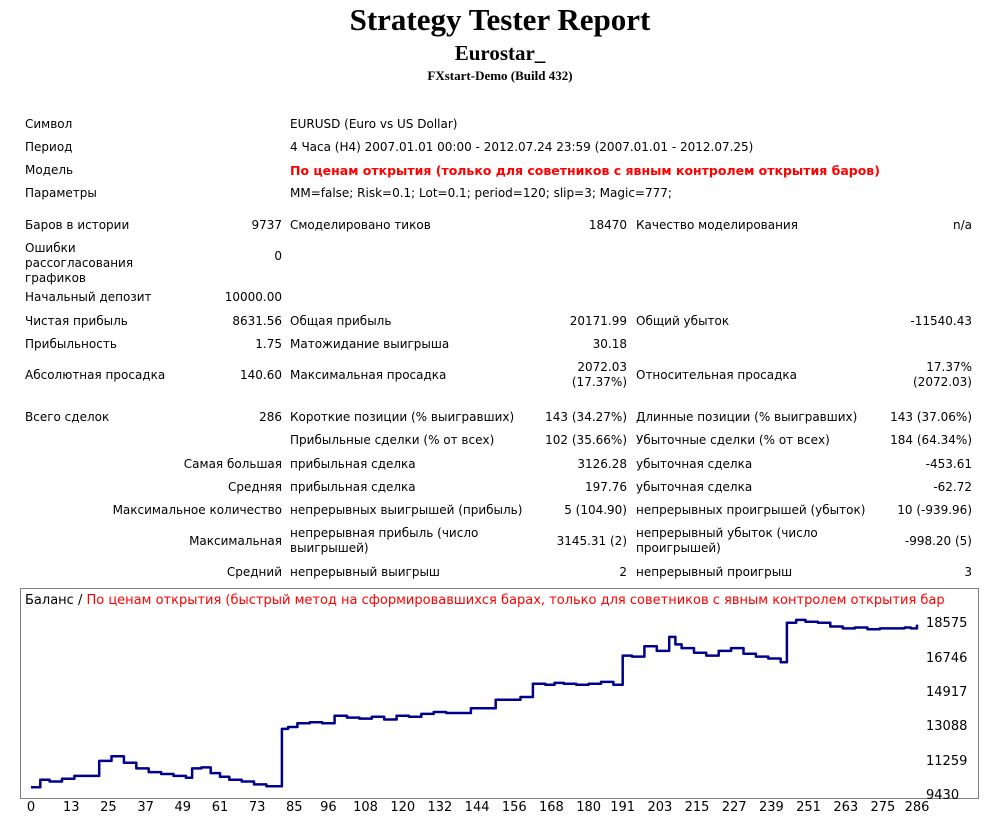 This screenshot has width=1000, height=820. Describe the element at coordinates (278, 256) in the screenshot. I see `errors-value: 0` at that location.